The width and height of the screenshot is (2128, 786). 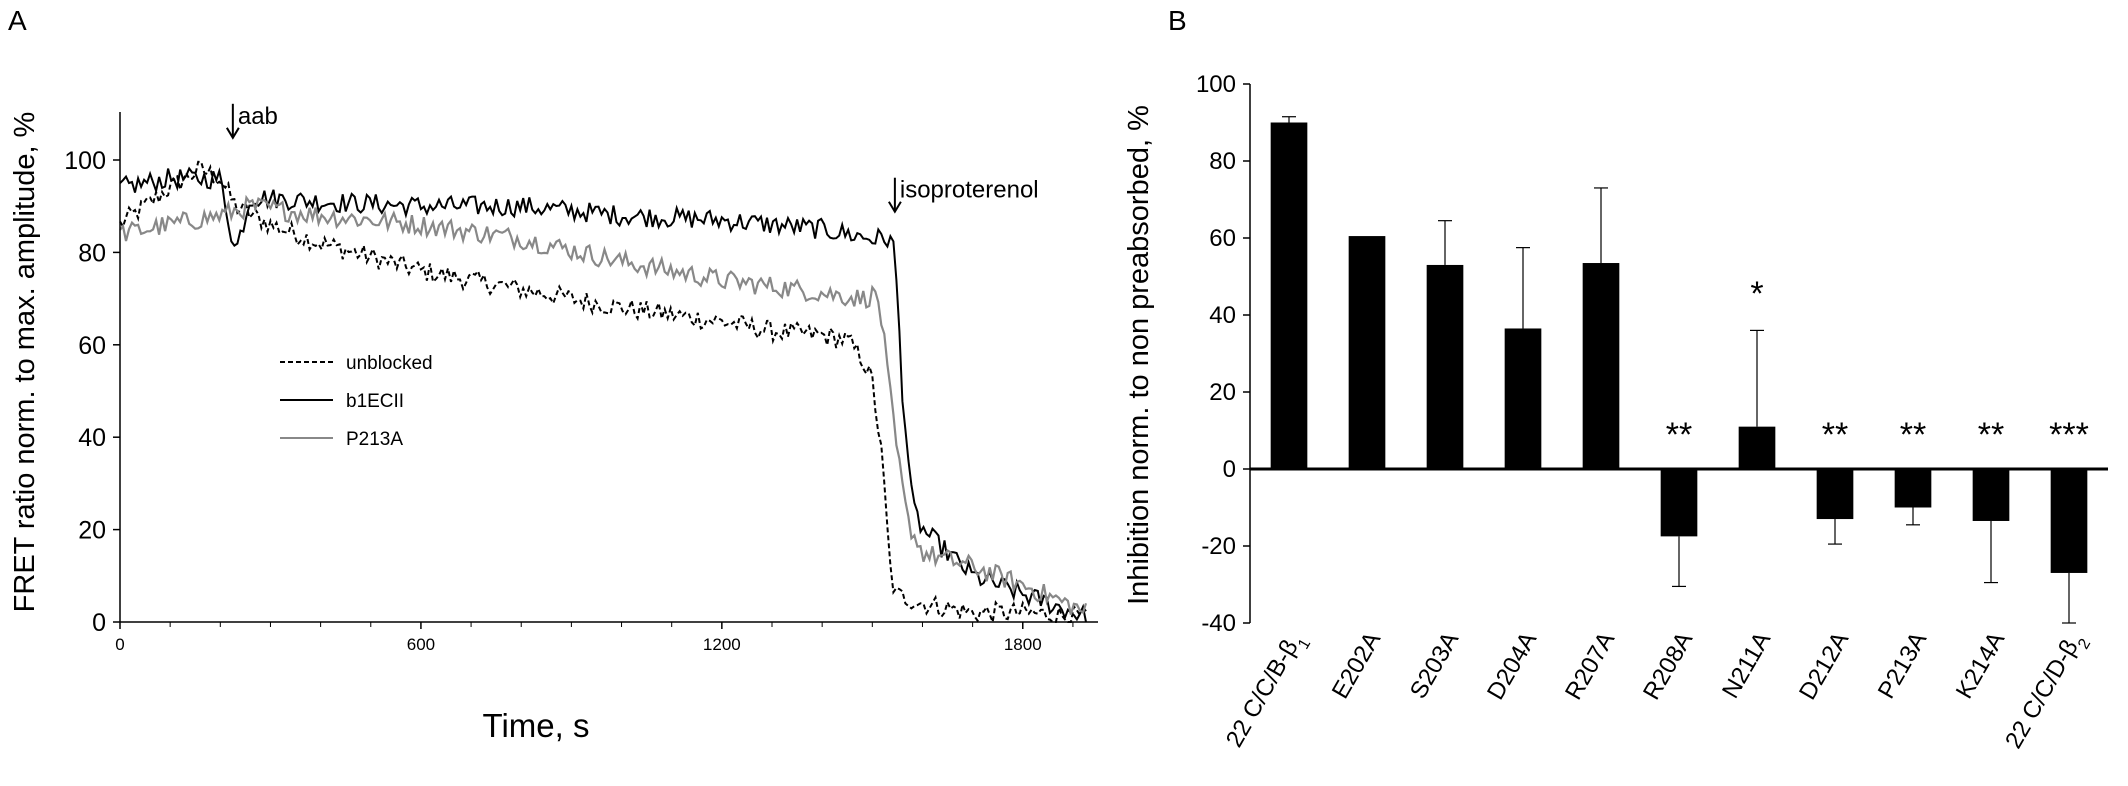 I want to click on category-label: E202A, so click(x=1356, y=666).